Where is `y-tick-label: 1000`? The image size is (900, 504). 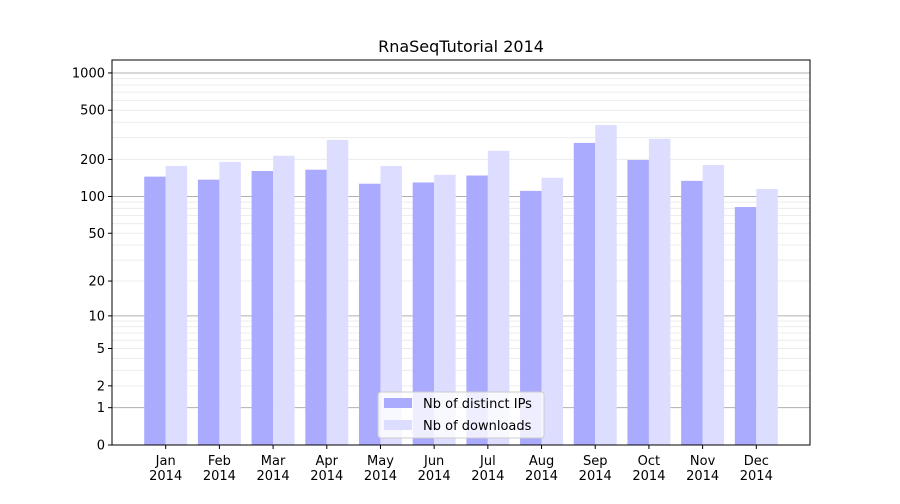
y-tick-label: 1000 is located at coordinates (88, 73).